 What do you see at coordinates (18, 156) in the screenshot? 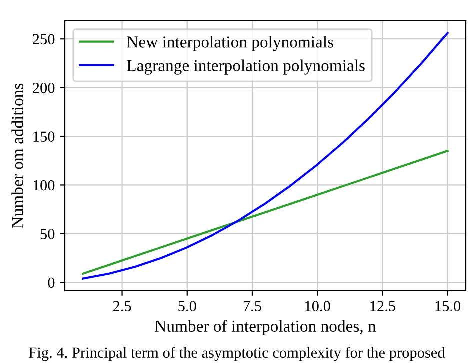
I see `y-axis-title: Number om additions` at bounding box center [18, 156].